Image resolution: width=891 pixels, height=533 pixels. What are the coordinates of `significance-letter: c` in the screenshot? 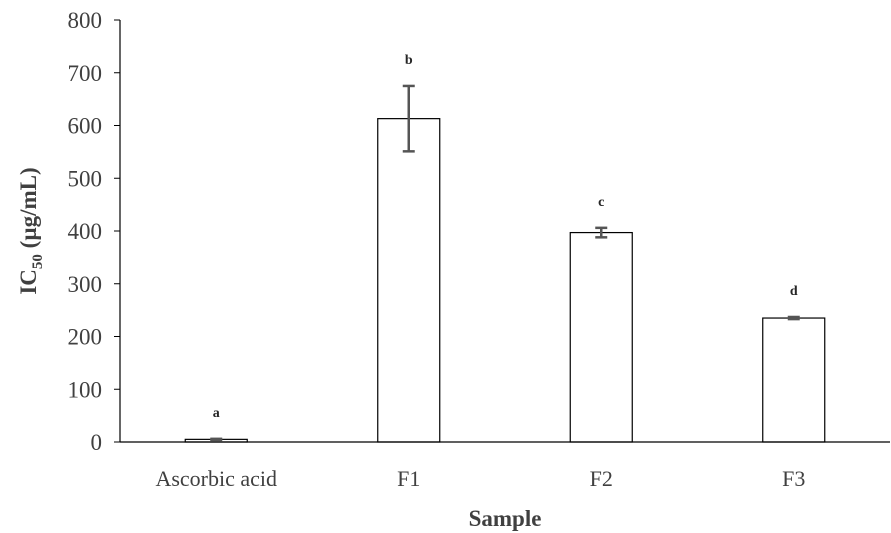 It's located at (601, 202).